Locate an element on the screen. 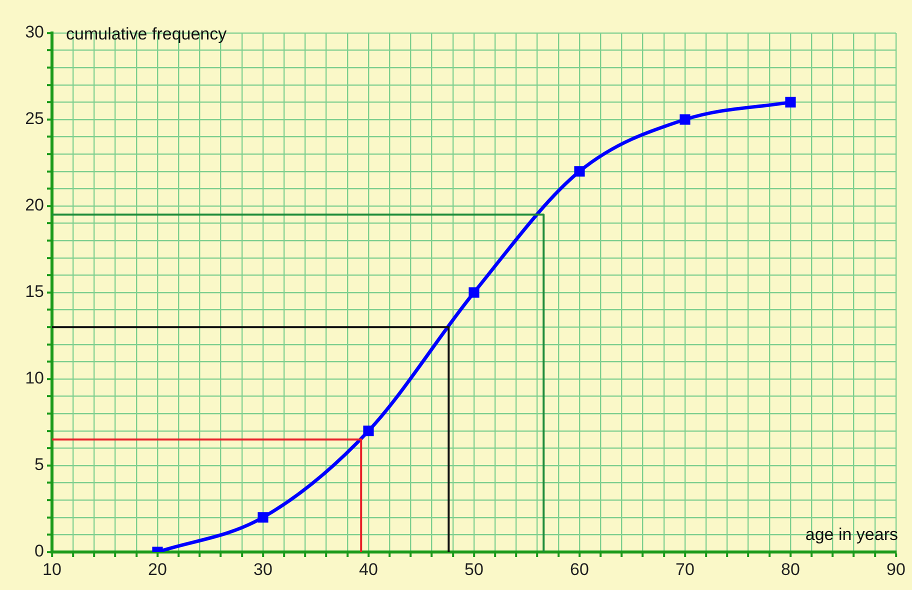 Image resolution: width=912 pixels, height=590 pixels. x-tick-label: 90 is located at coordinates (896, 569).